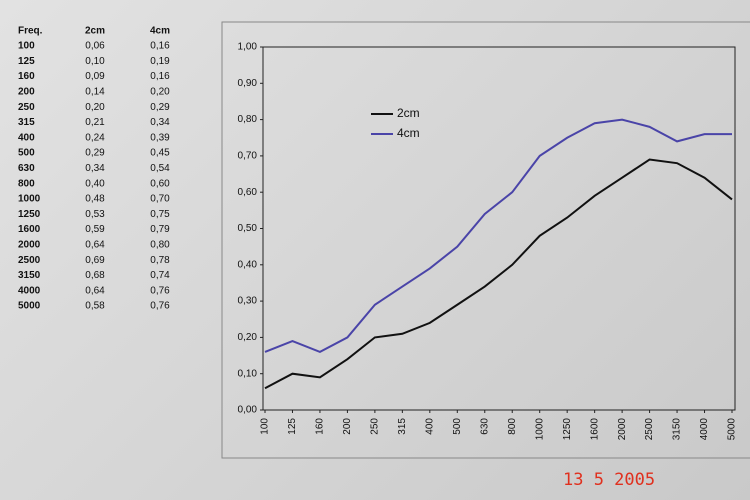 Image resolution: width=750 pixels, height=500 pixels. I want to click on table-cell: 0,39, so click(160, 137).